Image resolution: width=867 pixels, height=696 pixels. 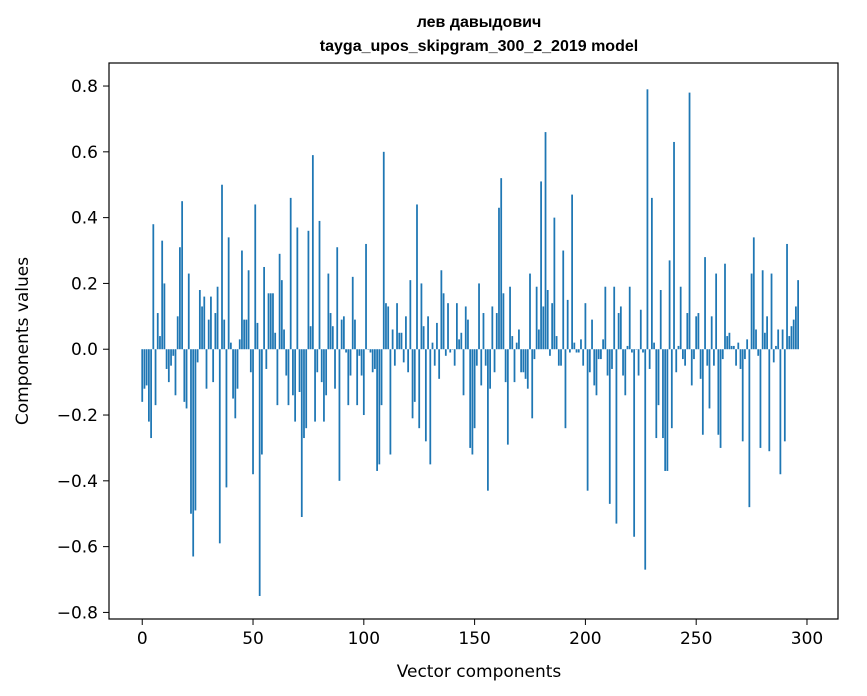 I want to click on y-tick-label-7: 0.6, so click(x=84, y=153).